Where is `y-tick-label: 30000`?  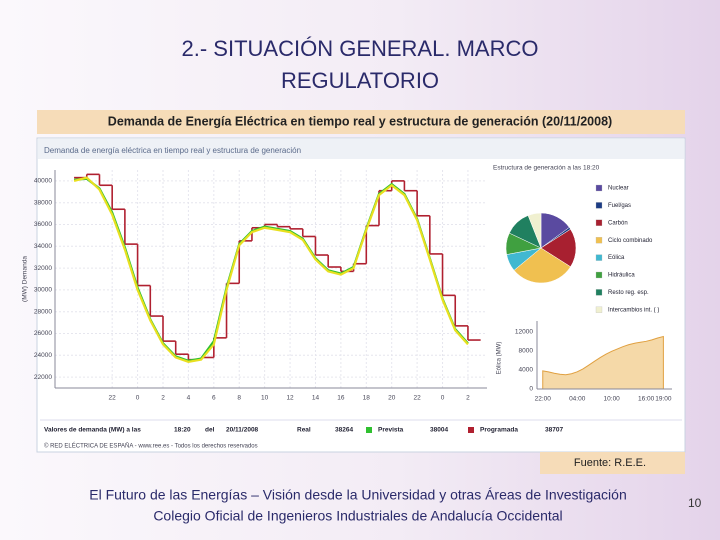
y-tick-label: 30000 is located at coordinates (43, 290).